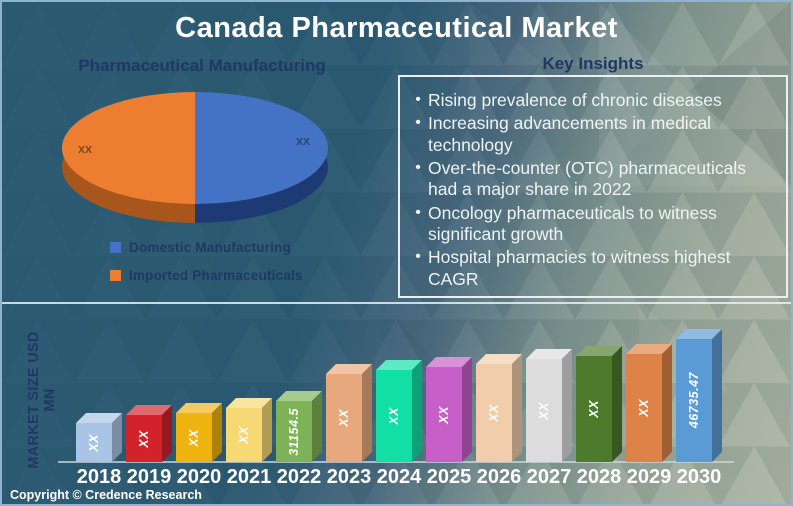 The height and width of the screenshot is (506, 793). What do you see at coordinates (396, 303) in the screenshot?
I see `section-divider` at bounding box center [396, 303].